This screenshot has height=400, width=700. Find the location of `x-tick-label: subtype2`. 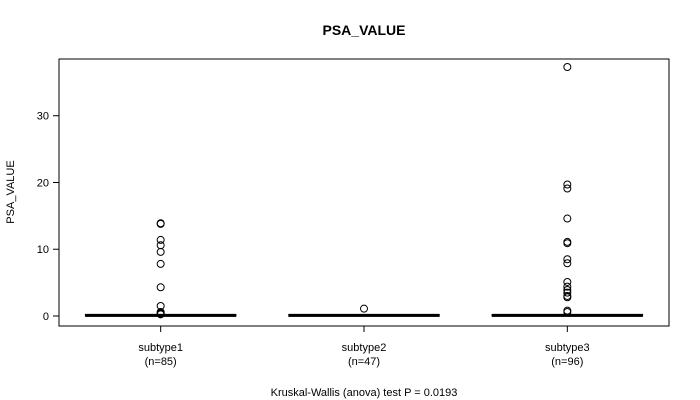

x-tick-label: subtype2 is located at coordinates (364, 348).